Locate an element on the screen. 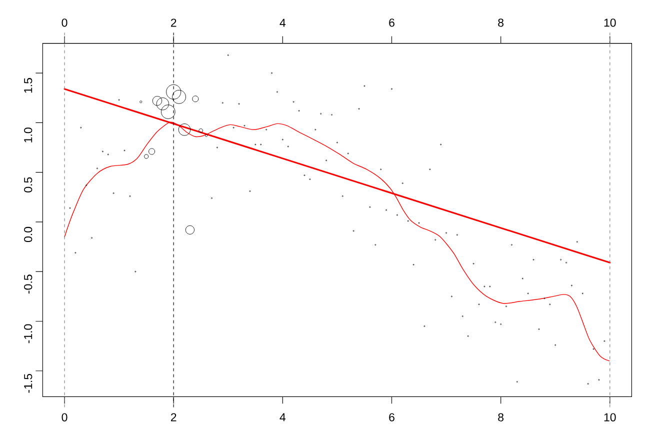 The width and height of the screenshot is (654, 436). x-tick-label: 2 is located at coordinates (173, 22).